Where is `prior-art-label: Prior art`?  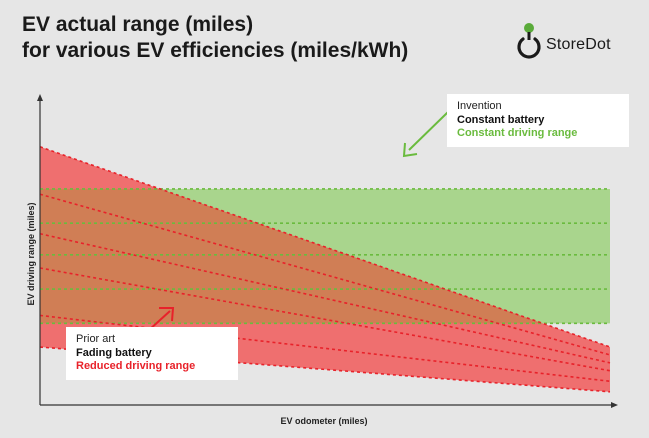
prior-art-label: Prior art is located at coordinates (96, 339).